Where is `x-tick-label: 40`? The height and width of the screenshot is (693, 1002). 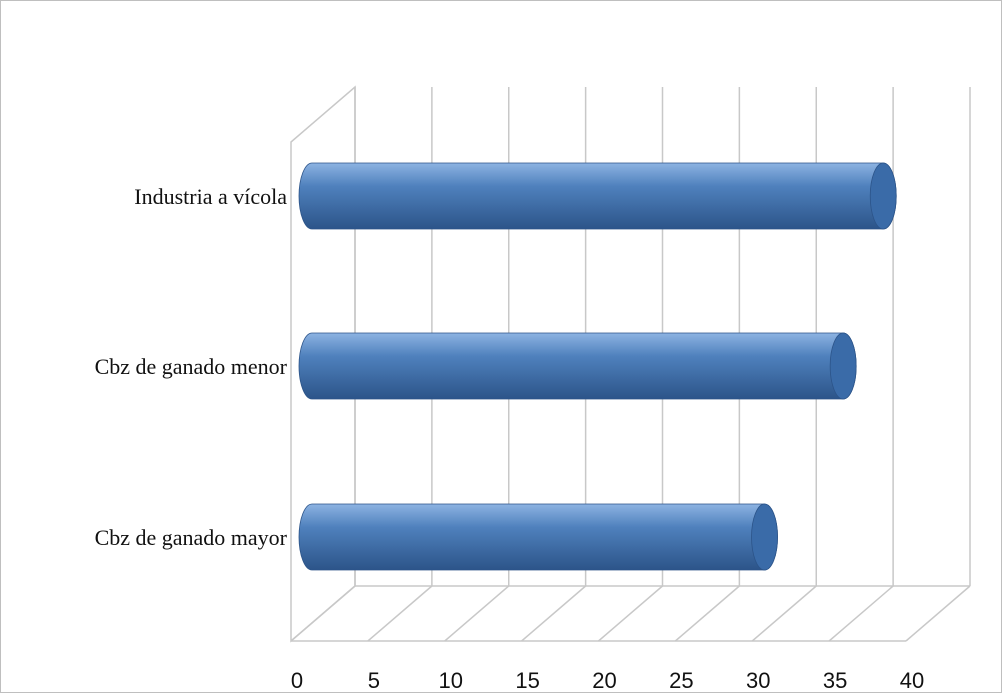
x-tick-label: 40 is located at coordinates (912, 680).